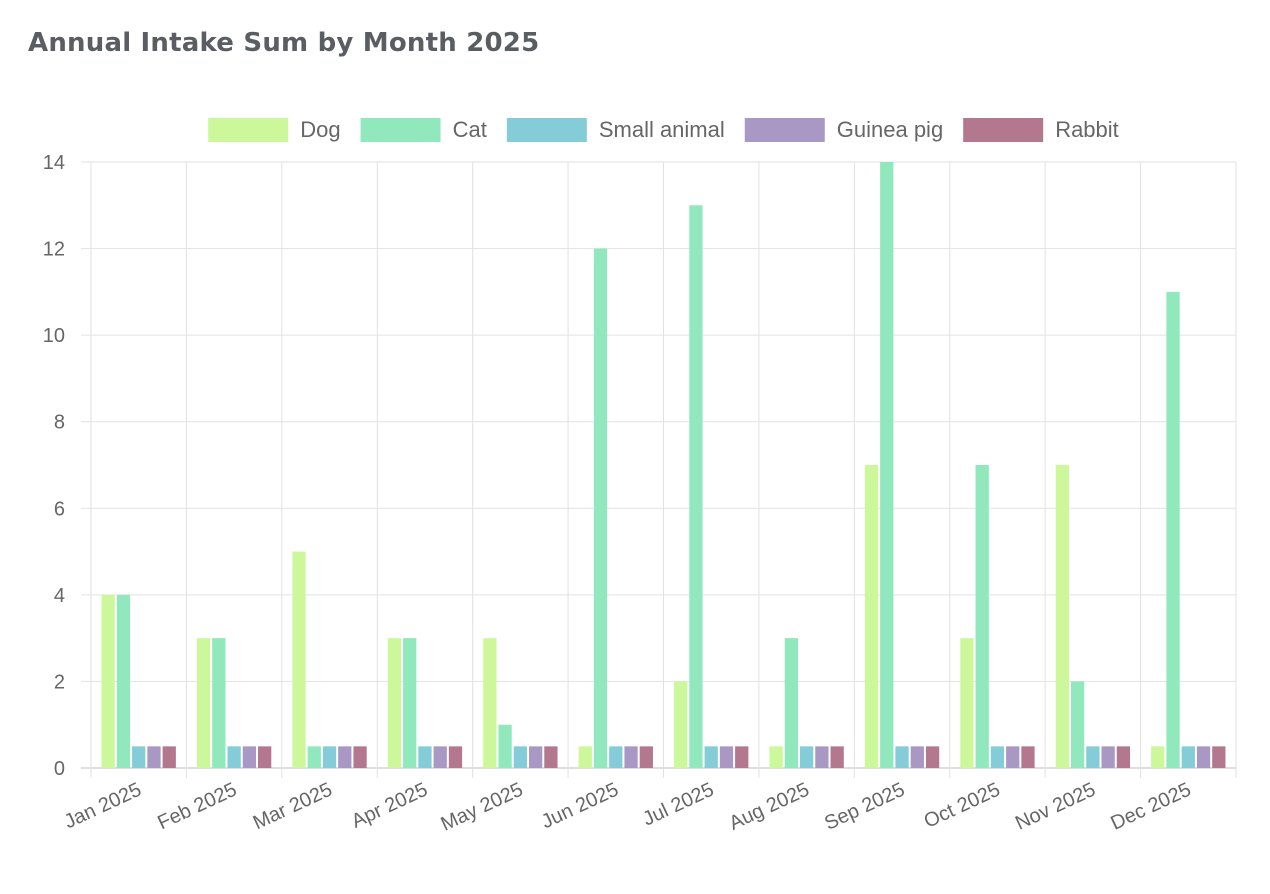 Image resolution: width=1270 pixels, height=894 pixels. I want to click on legend-label: Small animal, so click(662, 129).